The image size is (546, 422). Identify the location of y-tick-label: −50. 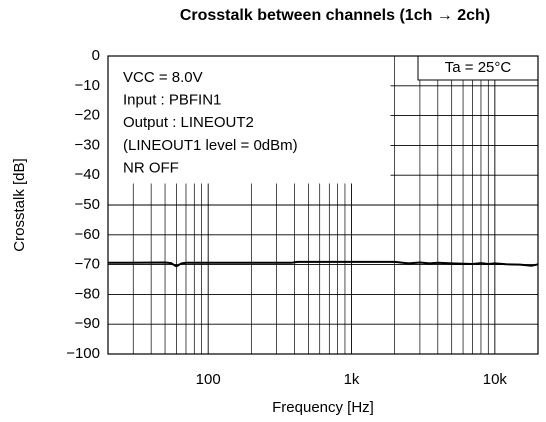
(87, 204).